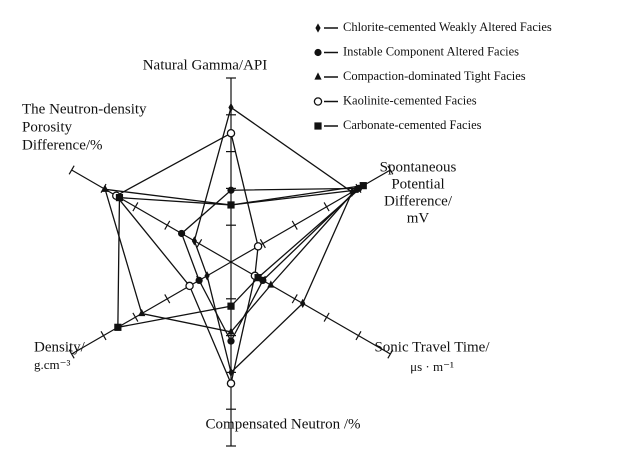  I want to click on axis-label: Difference/, so click(418, 201).